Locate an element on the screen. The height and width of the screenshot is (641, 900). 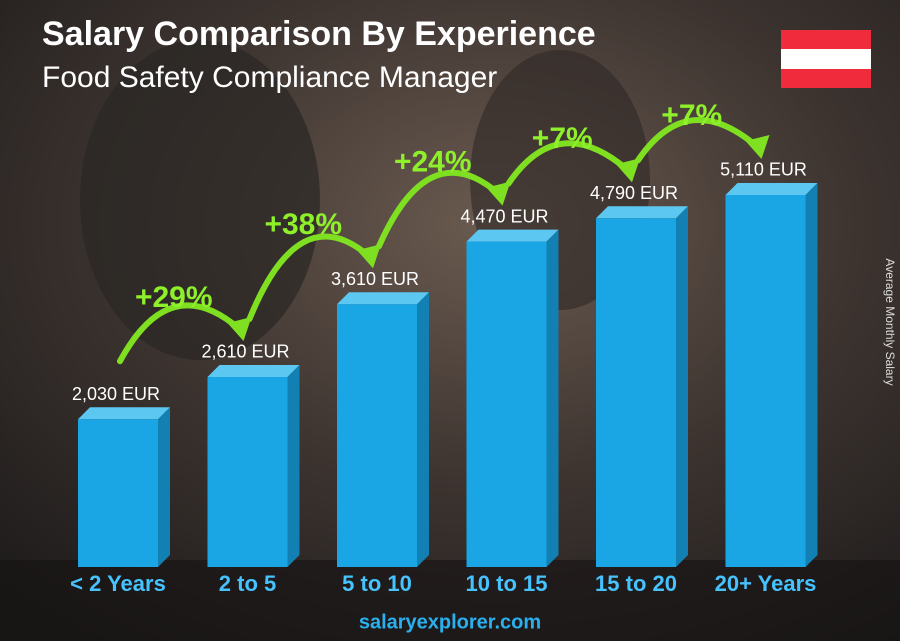
x-tick-label: 2 to 5 is located at coordinates (247, 583).